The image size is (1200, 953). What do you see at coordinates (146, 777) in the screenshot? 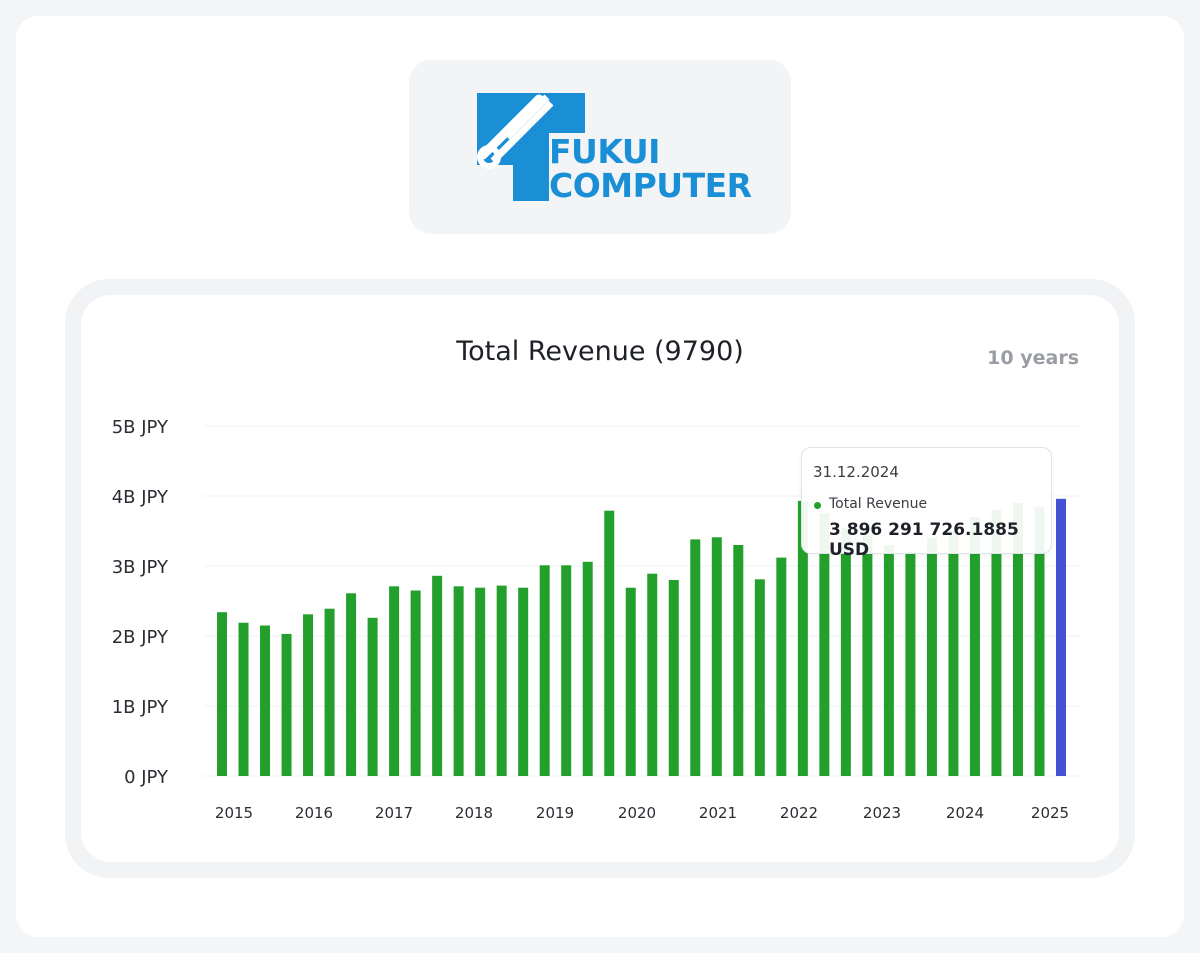
I see `y-tick-label: 0 JPY` at bounding box center [146, 777].